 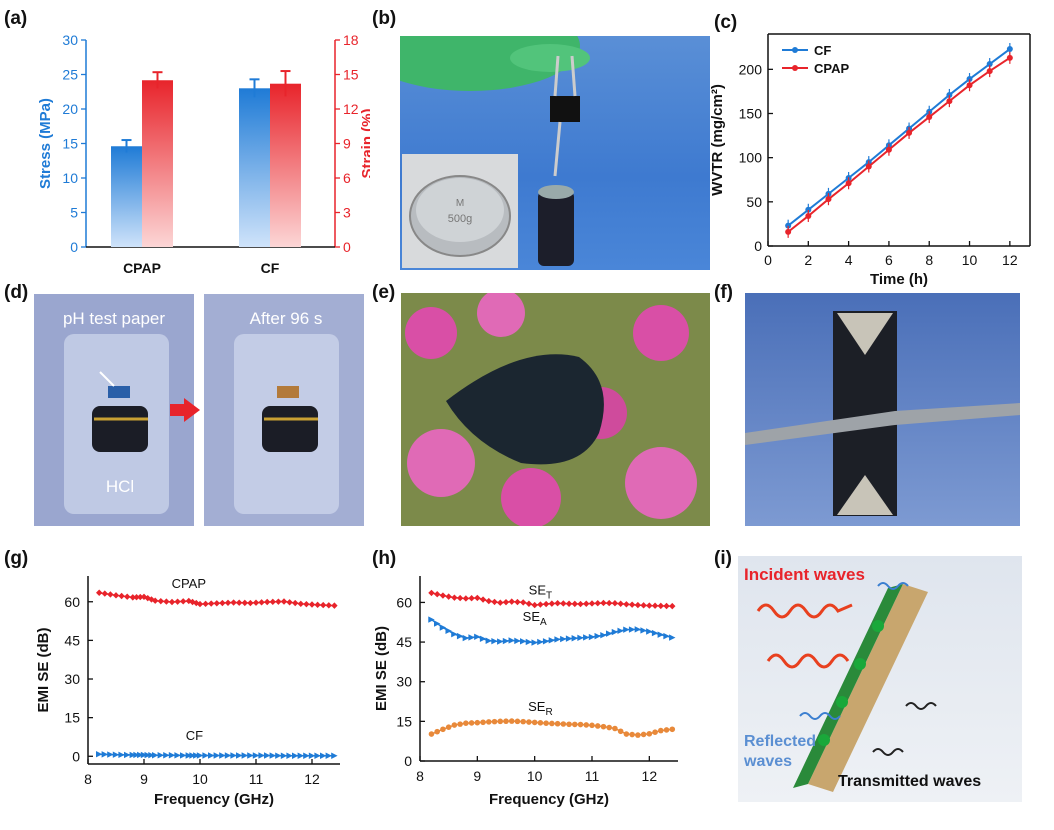 What do you see at coordinates (831, 68) in the screenshot?
I see `legend-label: CPAP` at bounding box center [831, 68].